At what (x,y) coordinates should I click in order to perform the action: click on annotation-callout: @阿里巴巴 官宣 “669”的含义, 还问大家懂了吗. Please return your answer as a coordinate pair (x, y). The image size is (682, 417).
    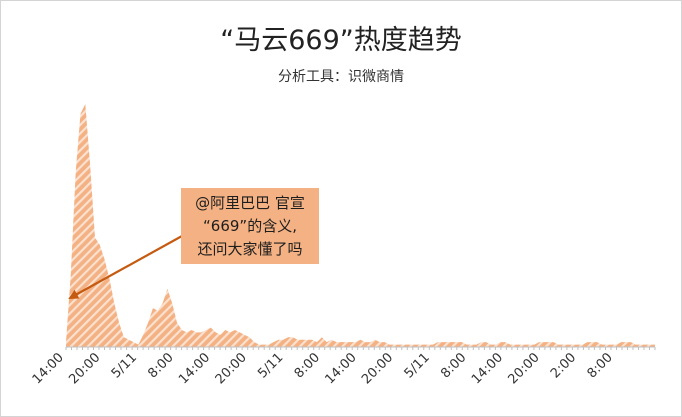
    Looking at the image, I should click on (250, 226).